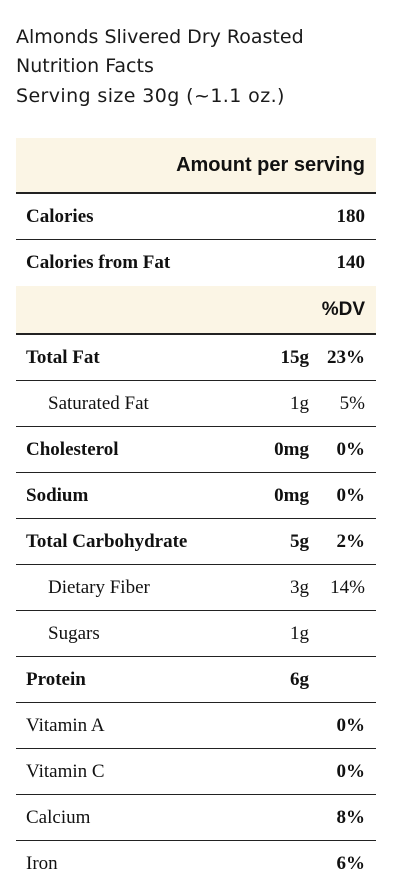  Describe the element at coordinates (74, 633) in the screenshot. I see `nutrient-name: Sugars` at that location.